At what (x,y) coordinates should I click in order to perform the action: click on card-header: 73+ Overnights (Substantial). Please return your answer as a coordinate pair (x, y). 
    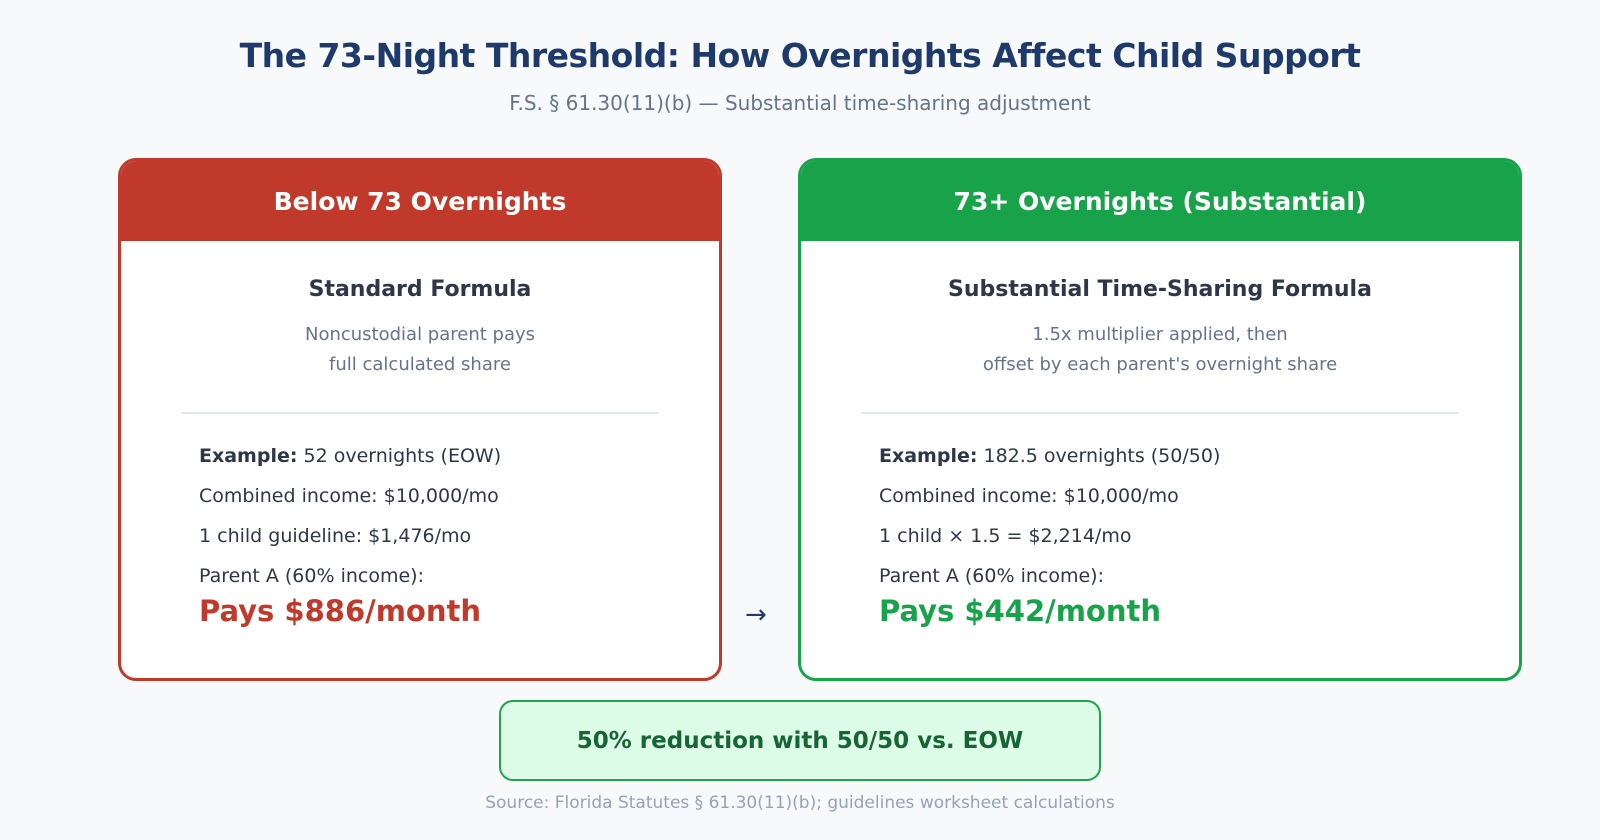
    Looking at the image, I should click on (1160, 201).